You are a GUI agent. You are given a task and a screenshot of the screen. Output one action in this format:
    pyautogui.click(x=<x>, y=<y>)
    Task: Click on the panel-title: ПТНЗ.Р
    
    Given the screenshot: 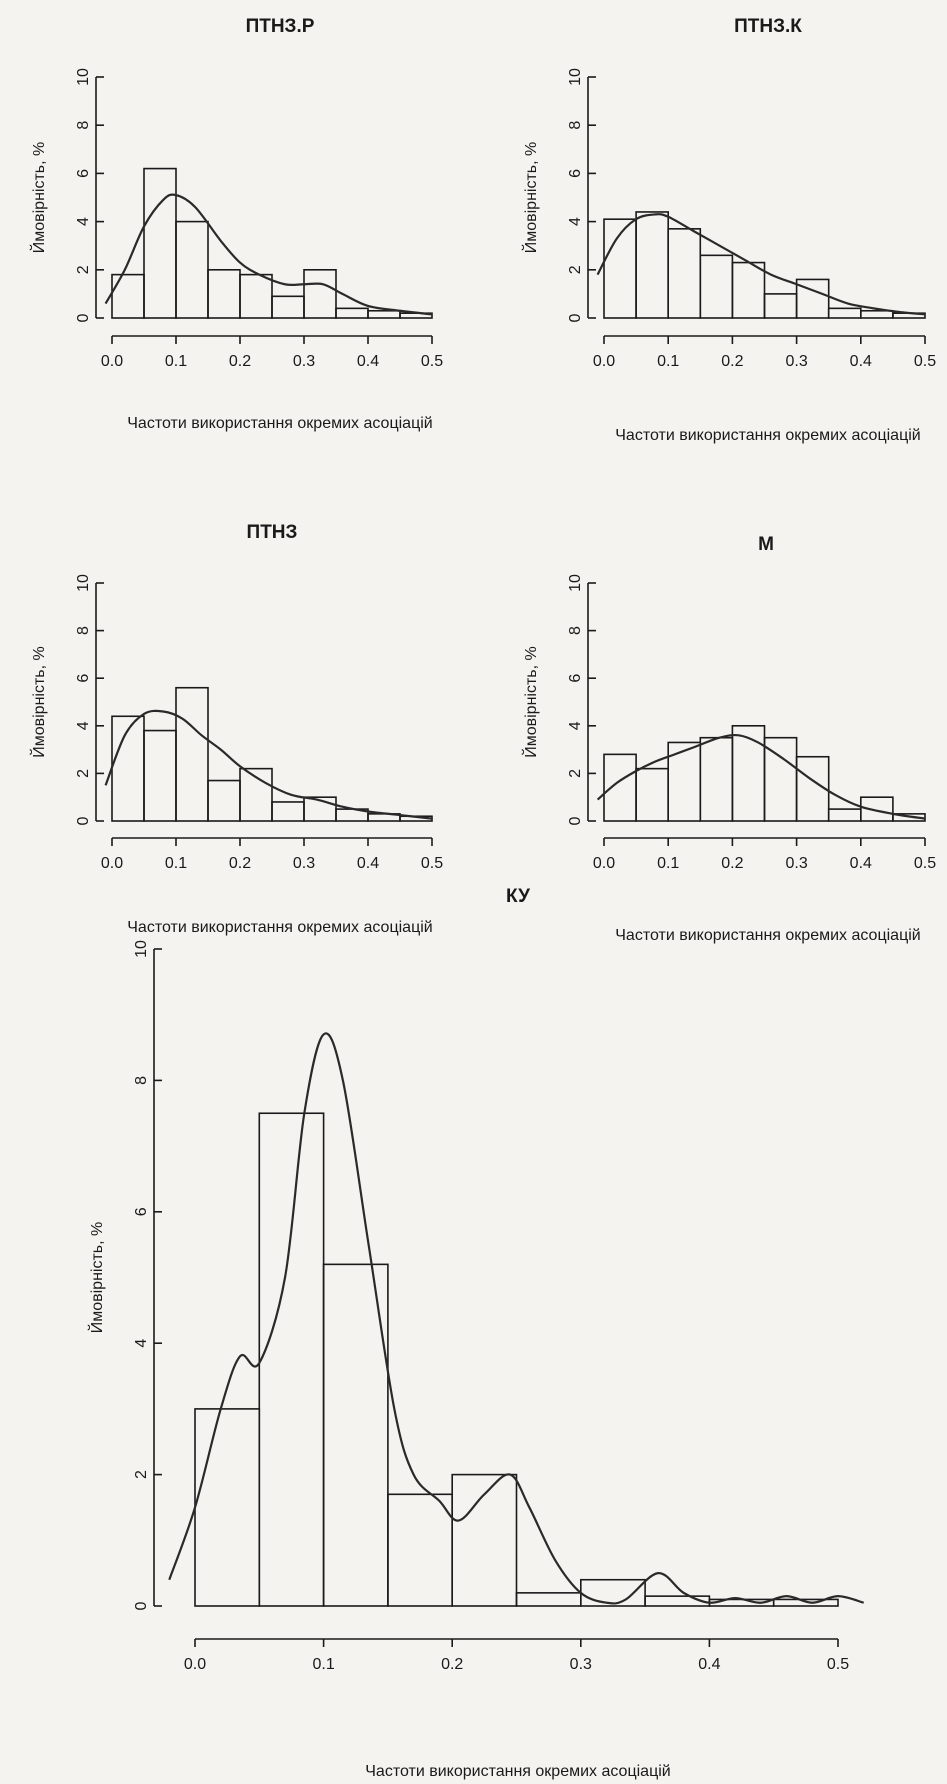 What is the action you would take?
    pyautogui.click(x=280, y=26)
    